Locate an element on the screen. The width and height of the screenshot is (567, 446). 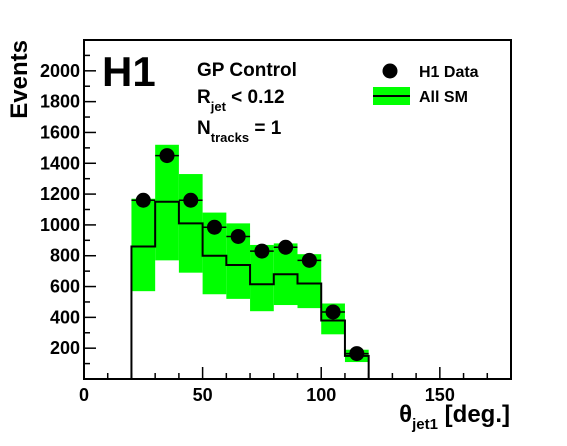
y-tick-label: 800 is located at coordinates (65, 256).